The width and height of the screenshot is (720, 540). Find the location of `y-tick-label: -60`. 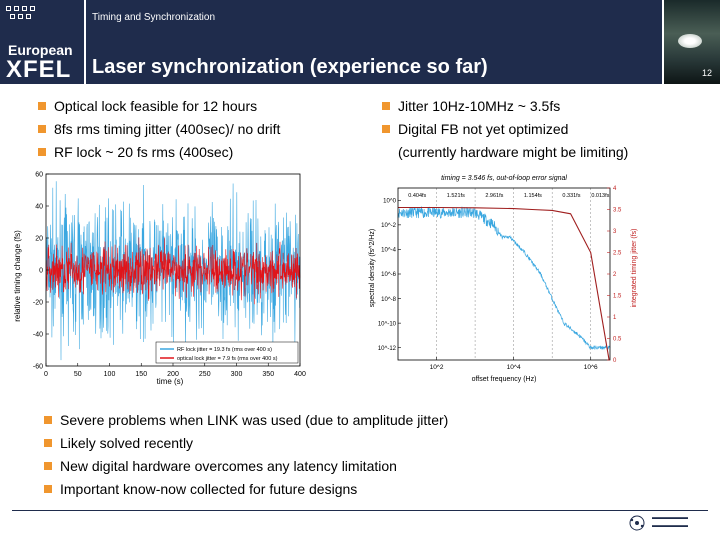

y-tick-label: -60 is located at coordinates (38, 367).